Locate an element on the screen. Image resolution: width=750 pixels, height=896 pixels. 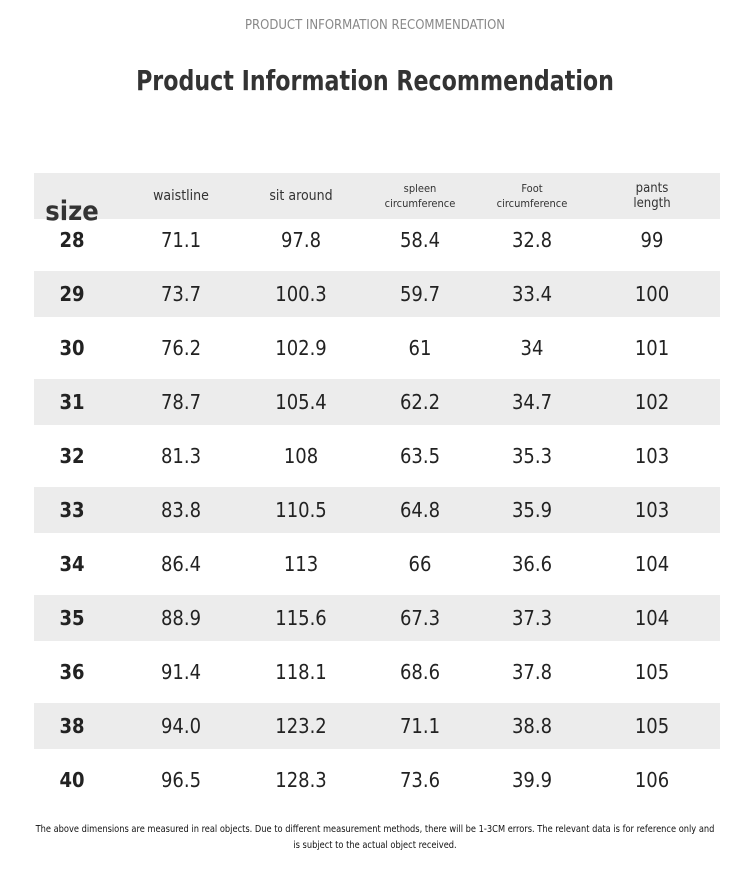
table-cell: 67.3 is located at coordinates (420, 618).